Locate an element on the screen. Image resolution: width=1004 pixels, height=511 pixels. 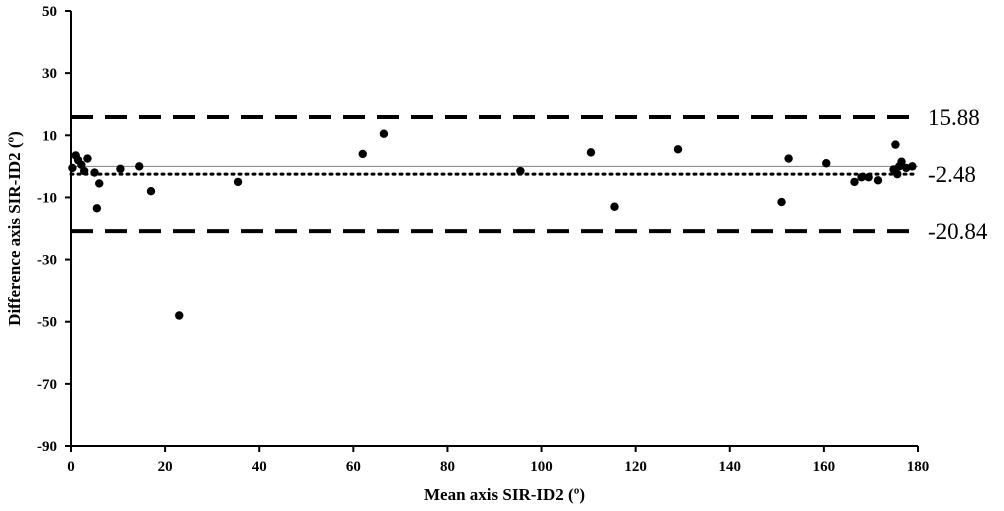
x-axis-ticks: 0 20 40 60 80 100 120 140 160 180 is located at coordinates (498, 460).